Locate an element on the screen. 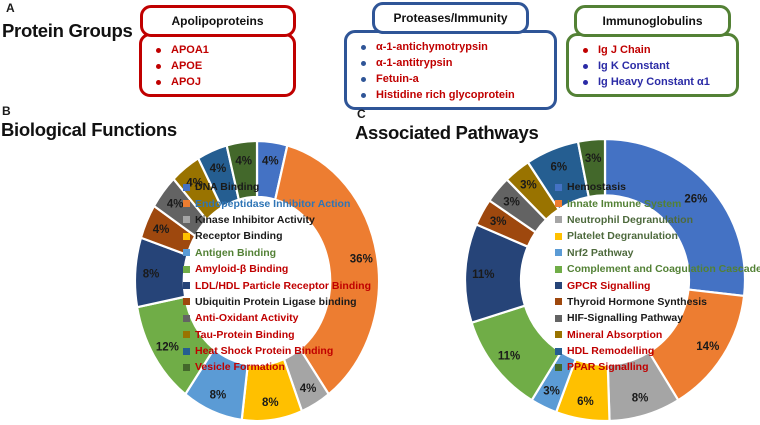 This screenshot has width=760, height=425. protein-group-box: Apolipoproteins APOA1 APOE APOJ is located at coordinates (217, 51).